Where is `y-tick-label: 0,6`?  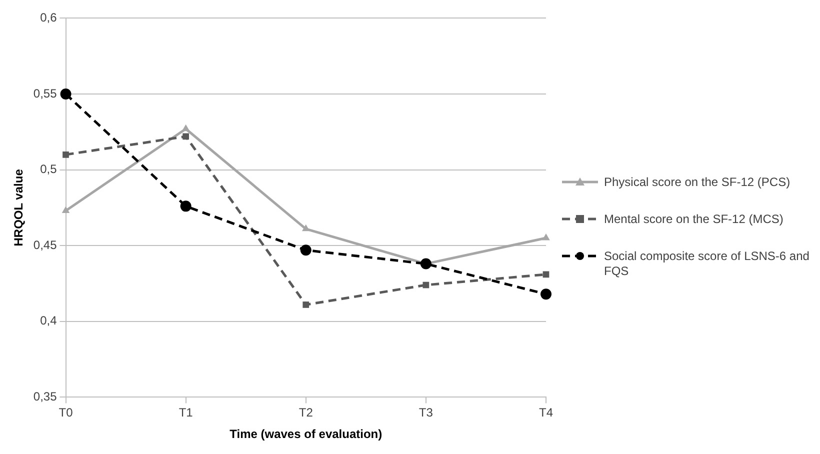
y-tick-label: 0,6 is located at coordinates (49, 17).